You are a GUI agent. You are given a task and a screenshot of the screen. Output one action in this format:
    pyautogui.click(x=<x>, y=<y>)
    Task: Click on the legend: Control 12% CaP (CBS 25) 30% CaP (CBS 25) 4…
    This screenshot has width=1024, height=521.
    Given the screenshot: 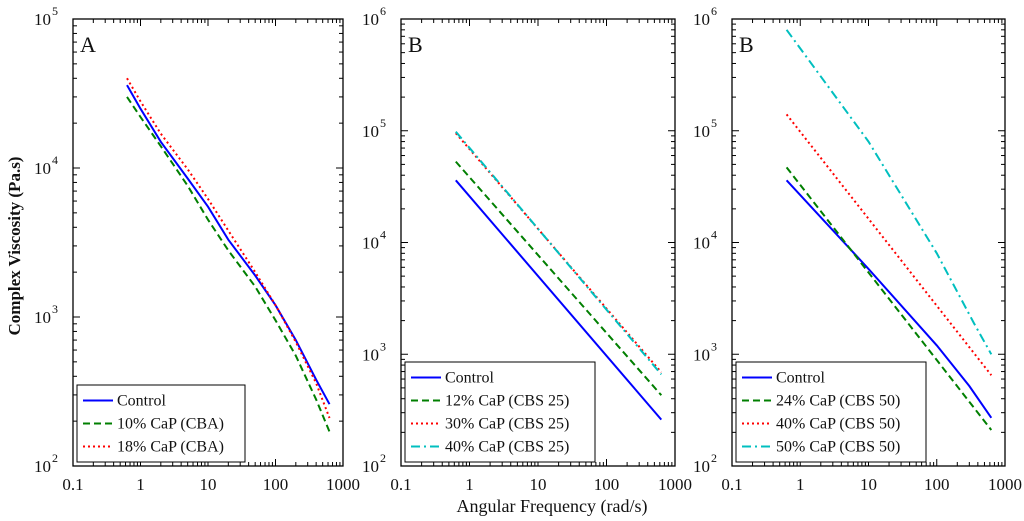 What is the action you would take?
    pyautogui.click(x=500, y=412)
    